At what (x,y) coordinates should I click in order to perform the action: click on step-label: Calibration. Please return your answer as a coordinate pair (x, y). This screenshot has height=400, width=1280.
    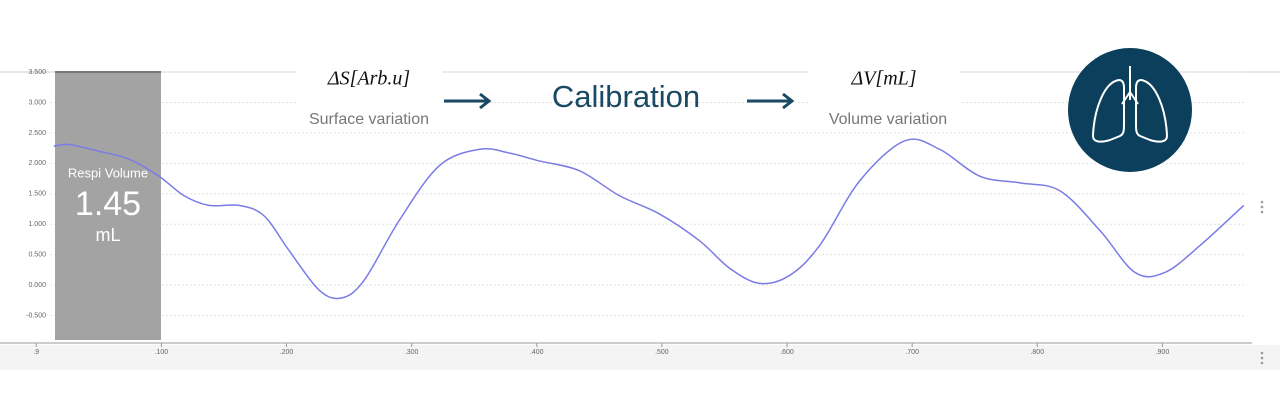
    Looking at the image, I should click on (626, 96).